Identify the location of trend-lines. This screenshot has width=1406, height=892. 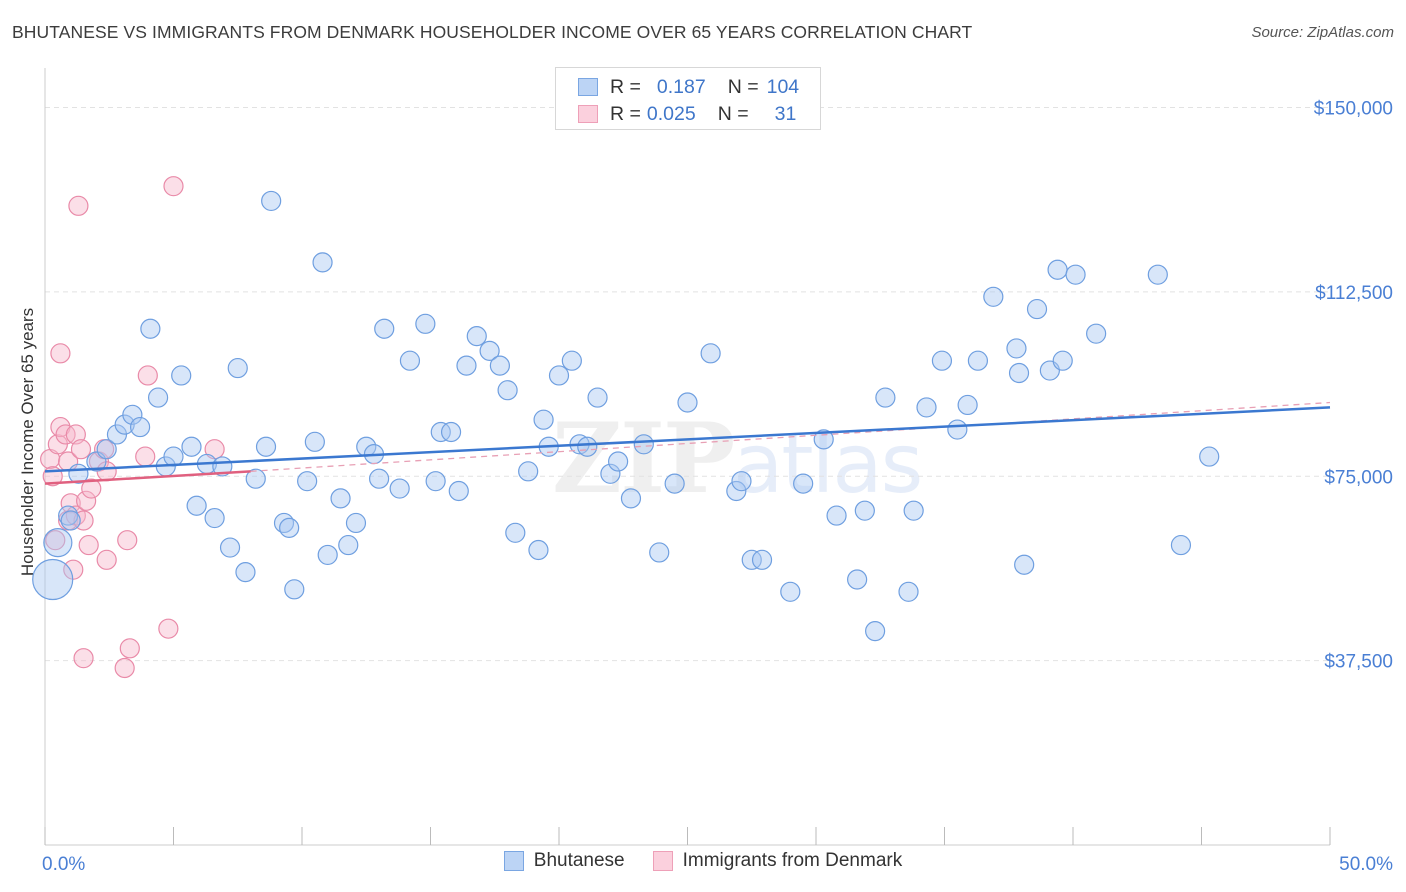
(687, 443).